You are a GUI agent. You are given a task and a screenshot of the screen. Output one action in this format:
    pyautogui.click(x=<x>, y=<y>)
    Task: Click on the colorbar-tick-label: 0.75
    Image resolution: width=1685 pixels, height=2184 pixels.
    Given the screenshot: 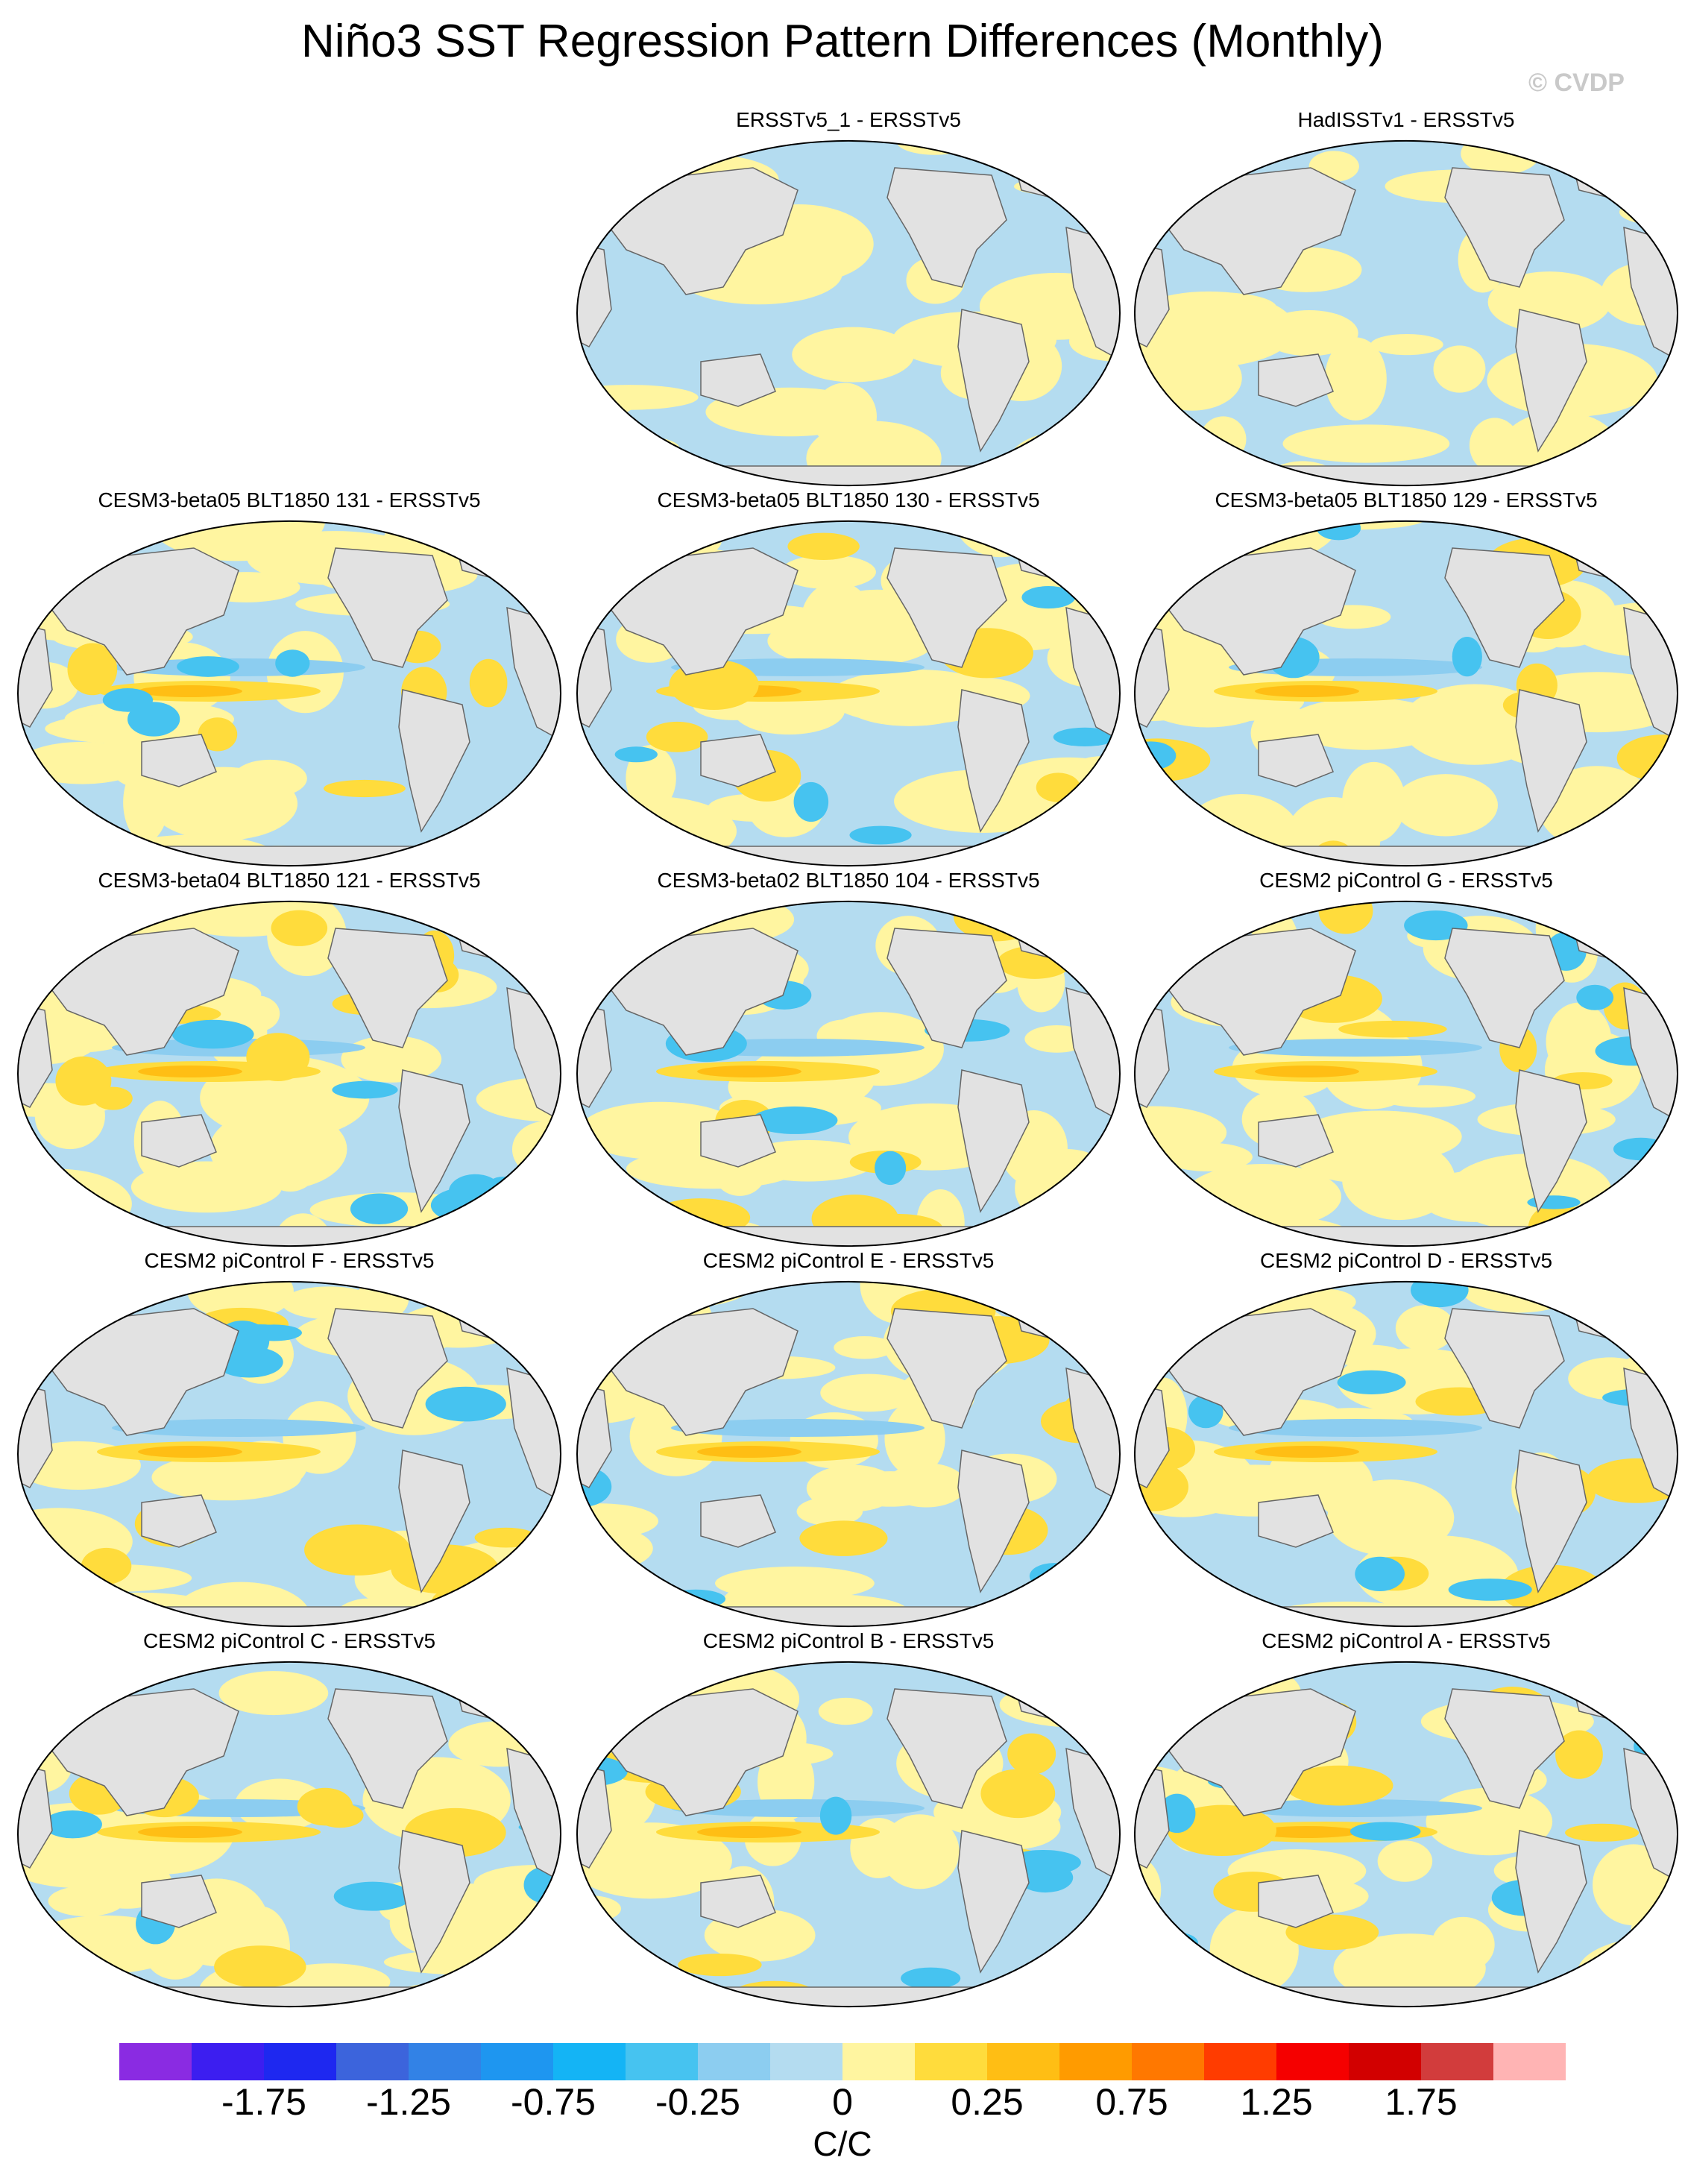 What is the action you would take?
    pyautogui.click(x=1131, y=2102)
    